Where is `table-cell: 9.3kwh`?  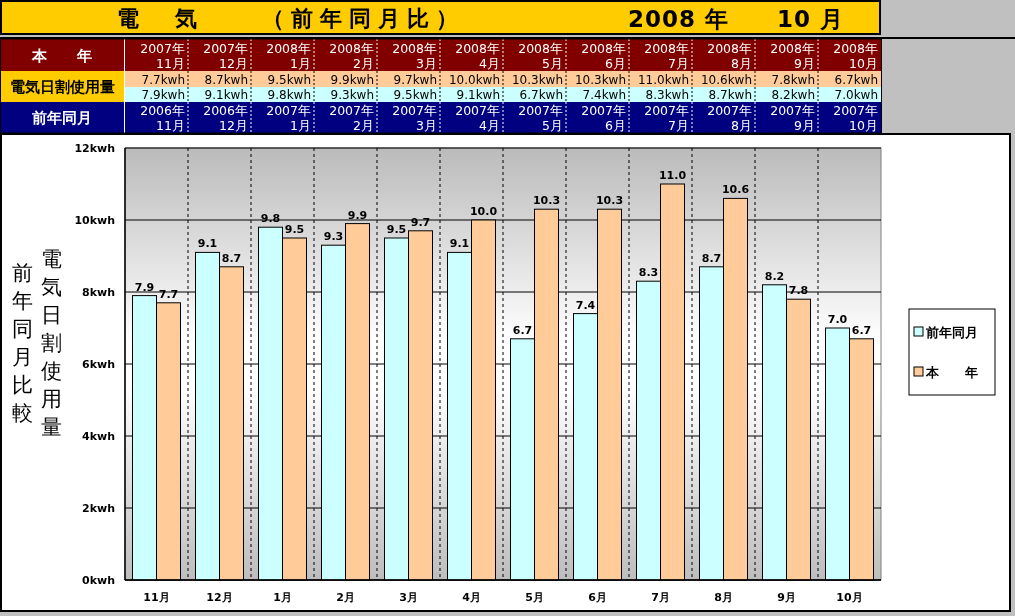
table-cell: 9.3kwh is located at coordinates (352, 95).